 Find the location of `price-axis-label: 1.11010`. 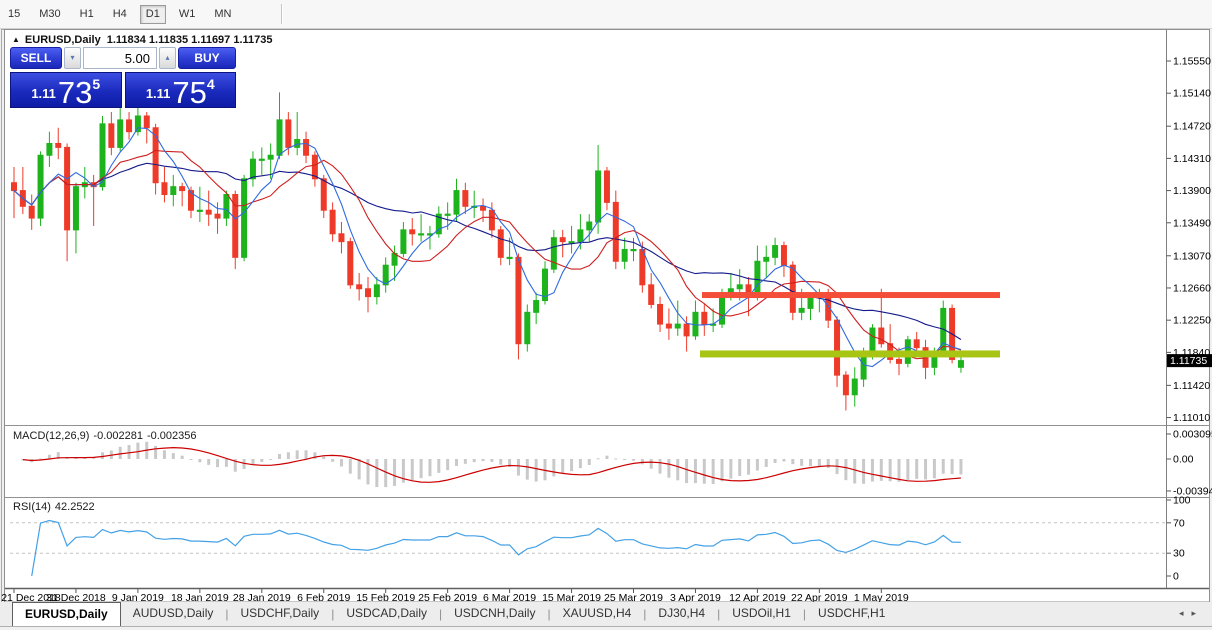

price-axis-label: 1.11010 is located at coordinates (1191, 418).